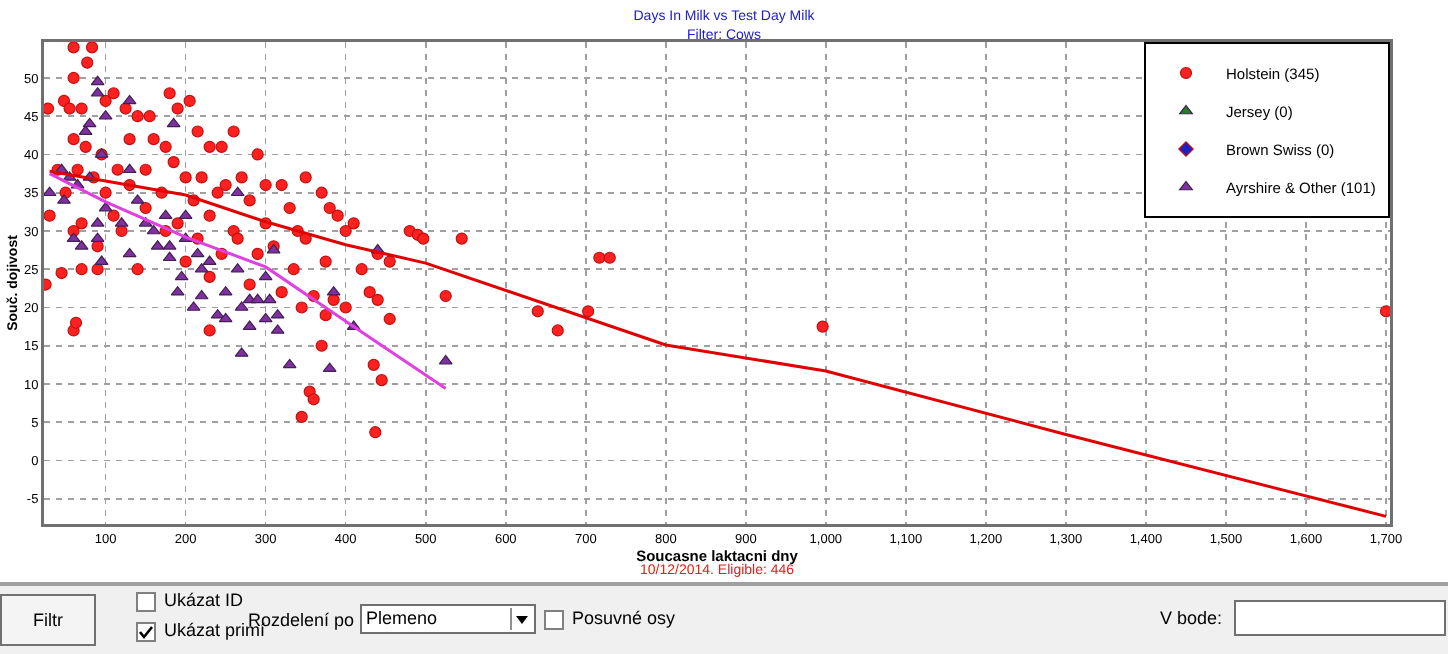 The image size is (1448, 654). What do you see at coordinates (1191, 618) in the screenshot?
I see `text: V bode:` at bounding box center [1191, 618].